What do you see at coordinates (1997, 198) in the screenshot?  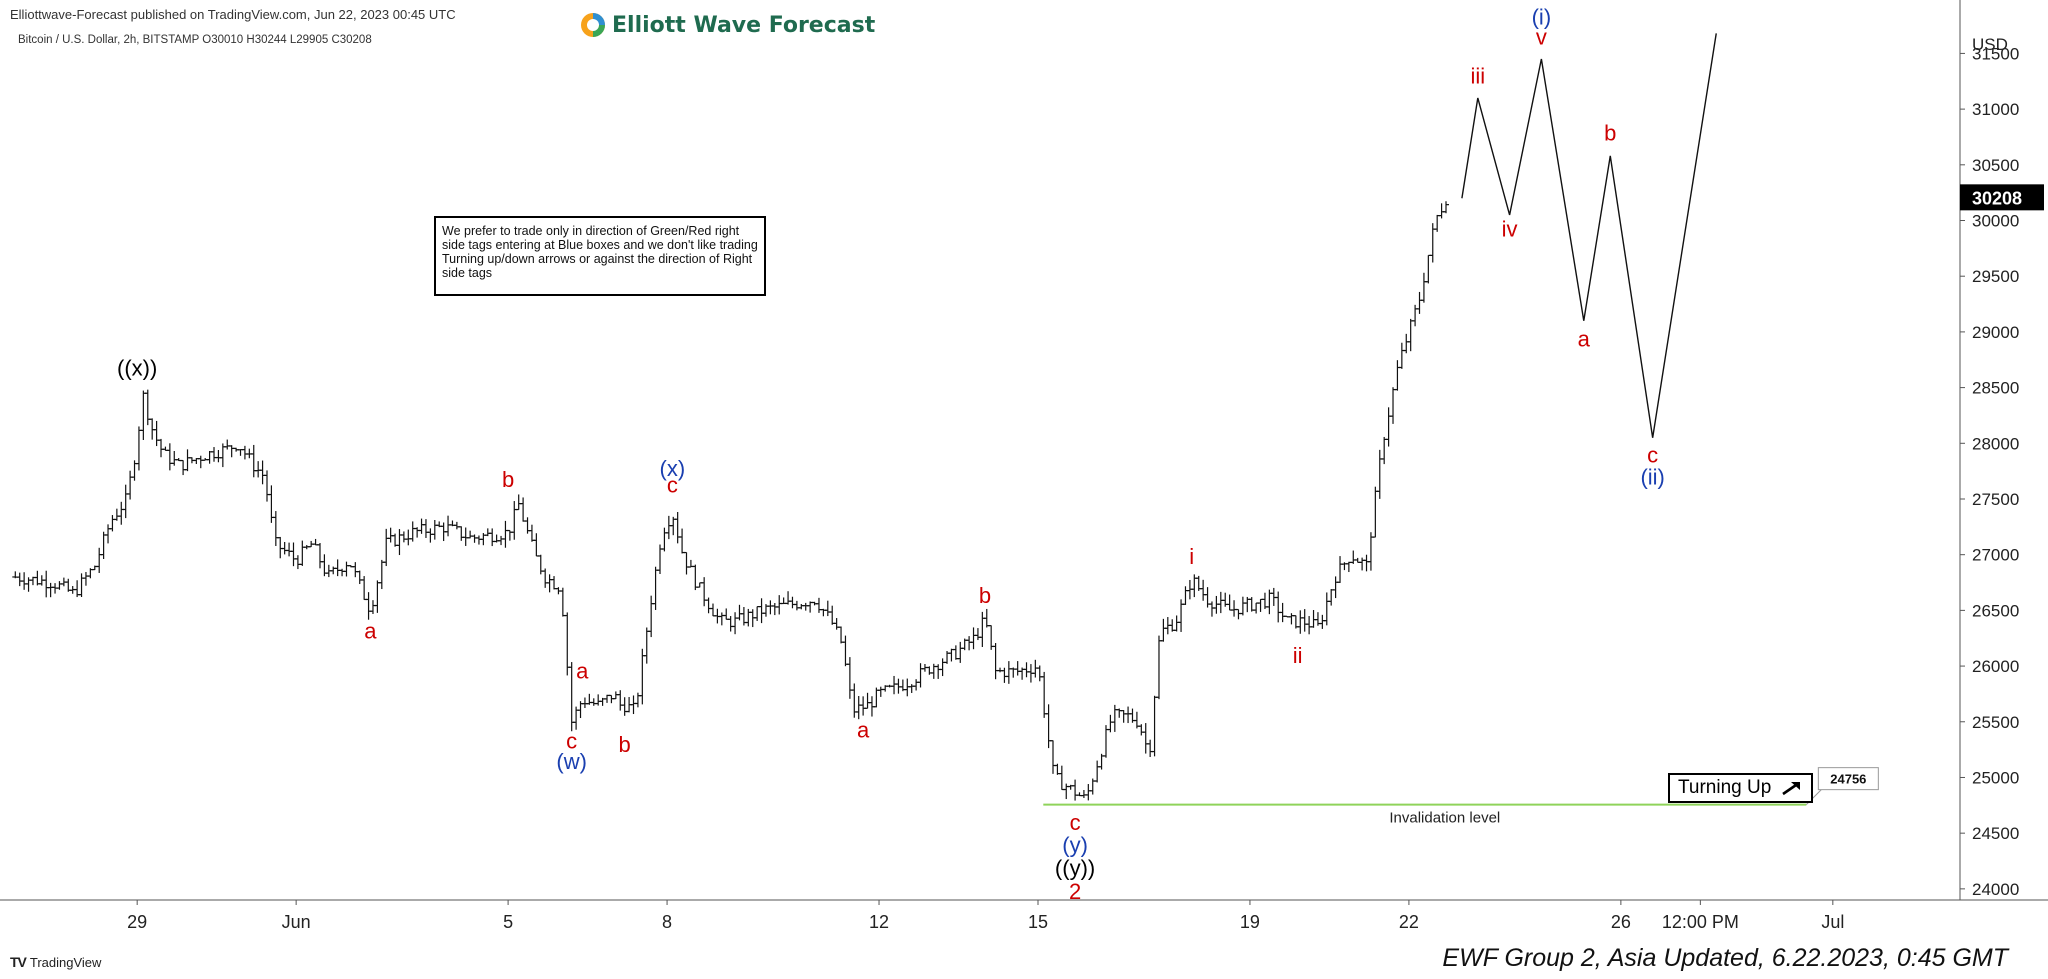 I see `last-price-label: 30208` at bounding box center [1997, 198].